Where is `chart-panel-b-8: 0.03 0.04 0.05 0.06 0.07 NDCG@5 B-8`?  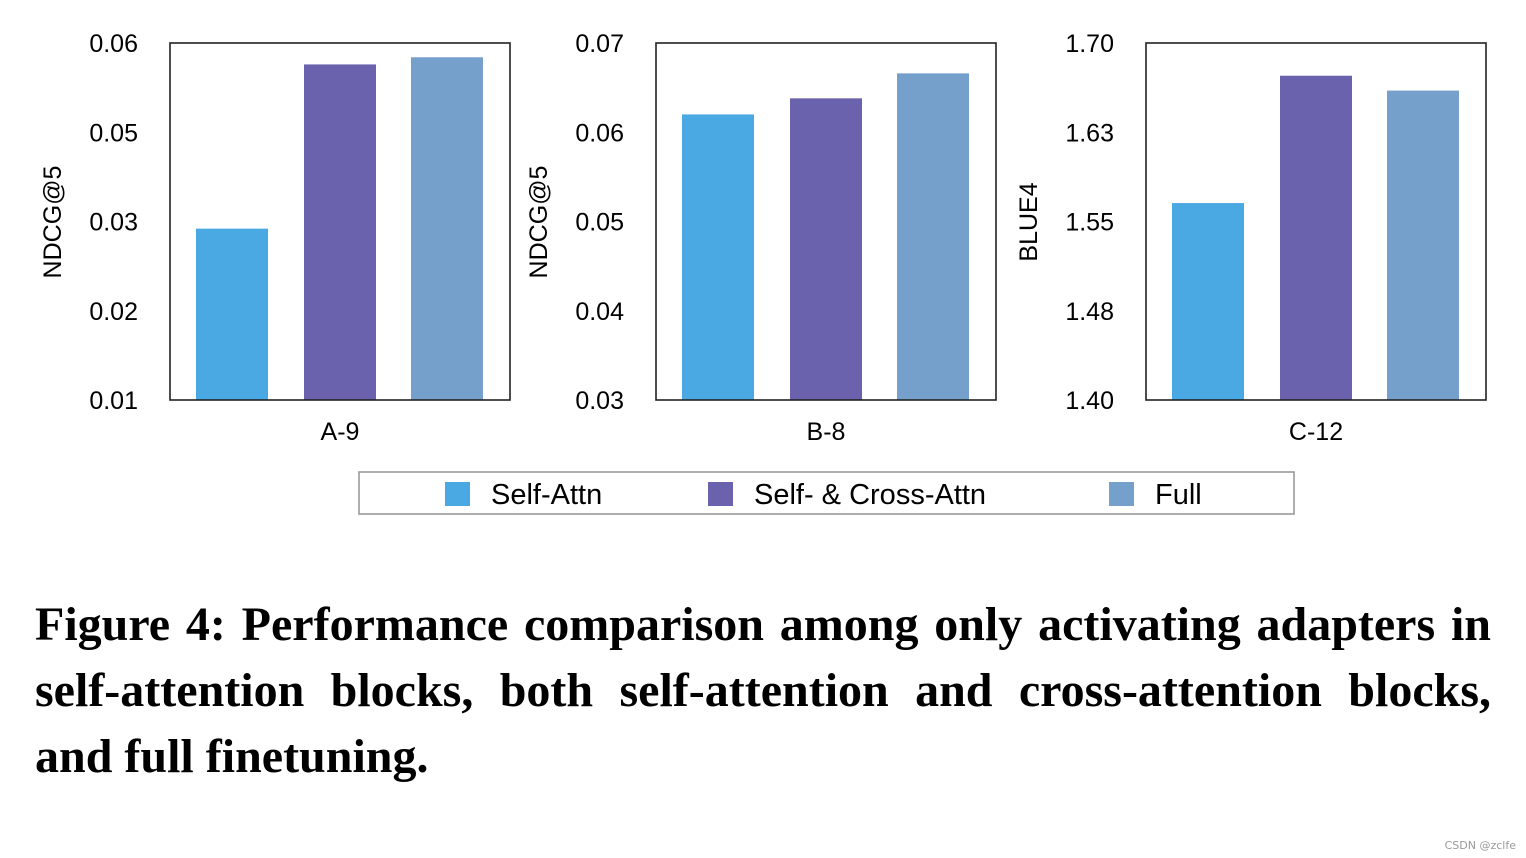 chart-panel-b-8: 0.03 0.04 0.05 0.06 0.07 NDCG@5 B-8 is located at coordinates (761, 238).